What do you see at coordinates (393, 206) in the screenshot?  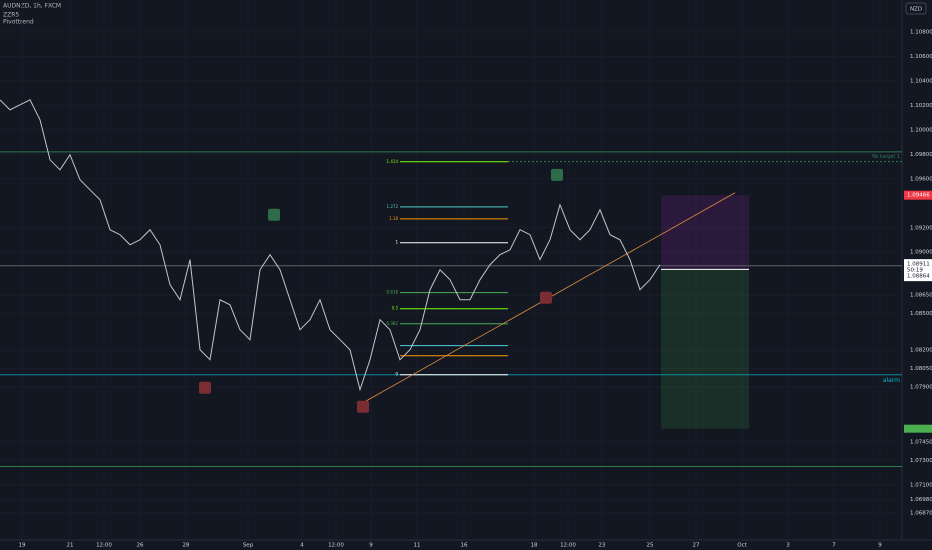 I see `fib-label: 1.272` at bounding box center [393, 206].